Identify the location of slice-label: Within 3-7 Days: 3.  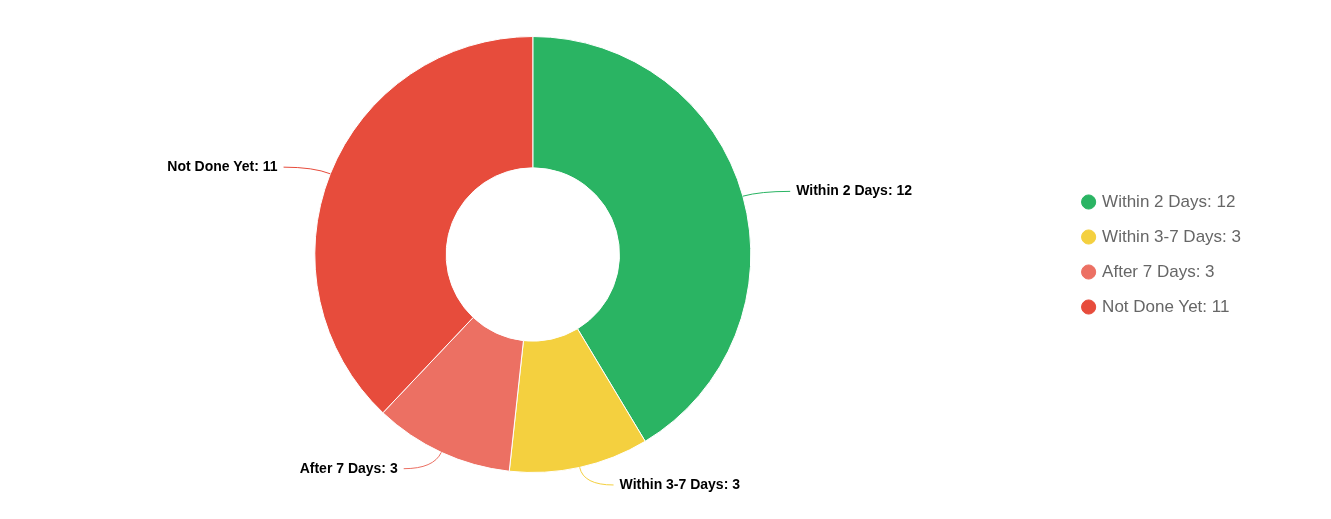
(680, 483).